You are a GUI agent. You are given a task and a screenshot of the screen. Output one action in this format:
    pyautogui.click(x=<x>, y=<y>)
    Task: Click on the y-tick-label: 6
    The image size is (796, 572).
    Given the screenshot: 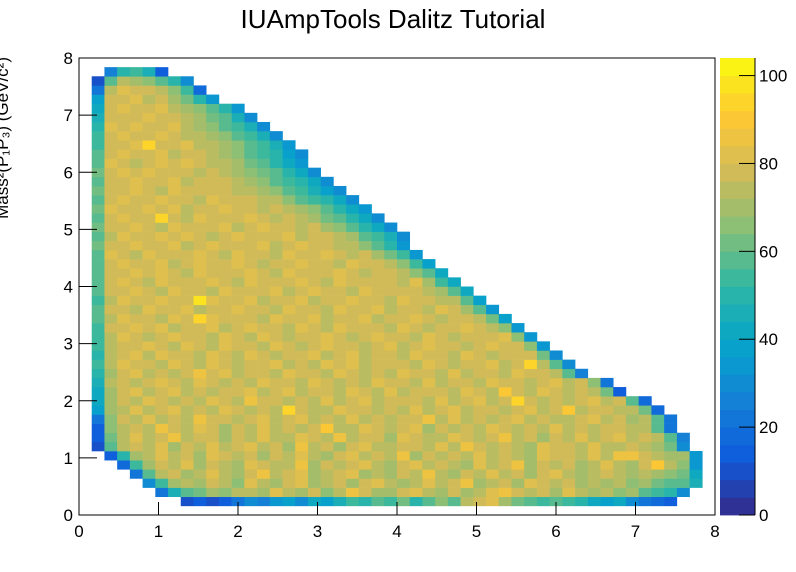 What is the action you would take?
    pyautogui.click(x=68, y=172)
    